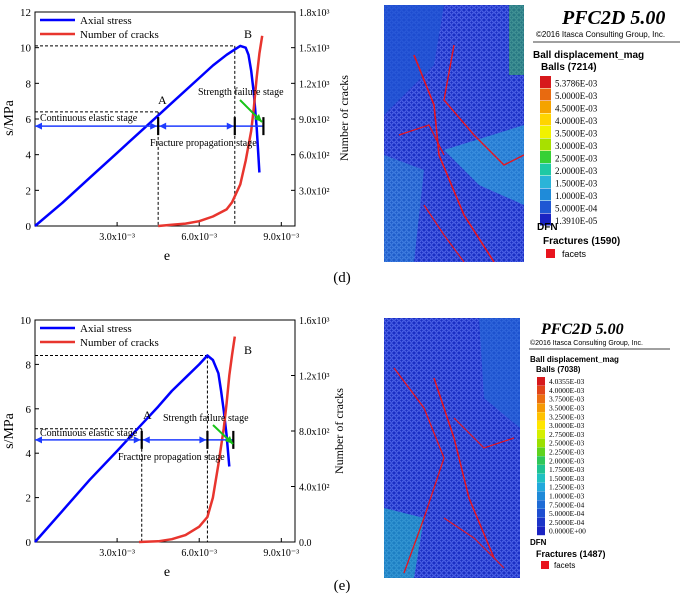 The width and height of the screenshot is (685, 599). What do you see at coordinates (566, 416) in the screenshot?
I see `scale-label: 3.2500E-03` at bounding box center [566, 416].